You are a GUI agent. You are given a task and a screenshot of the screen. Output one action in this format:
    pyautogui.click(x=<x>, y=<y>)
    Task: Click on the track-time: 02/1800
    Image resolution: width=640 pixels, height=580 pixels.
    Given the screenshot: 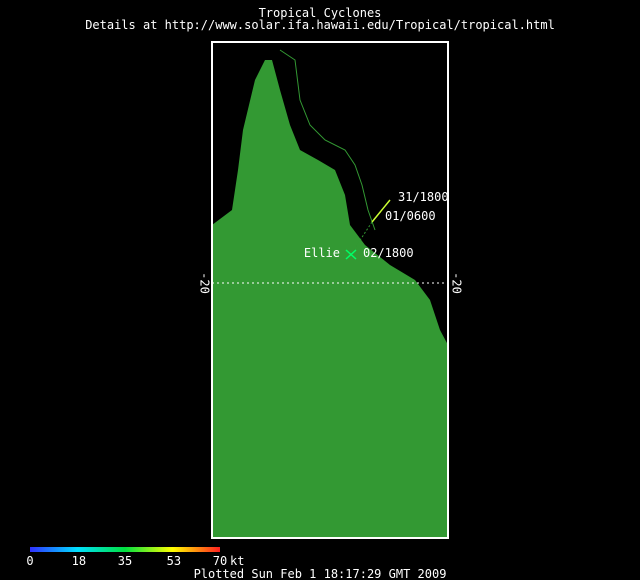 What is the action you would take?
    pyautogui.click(x=388, y=253)
    